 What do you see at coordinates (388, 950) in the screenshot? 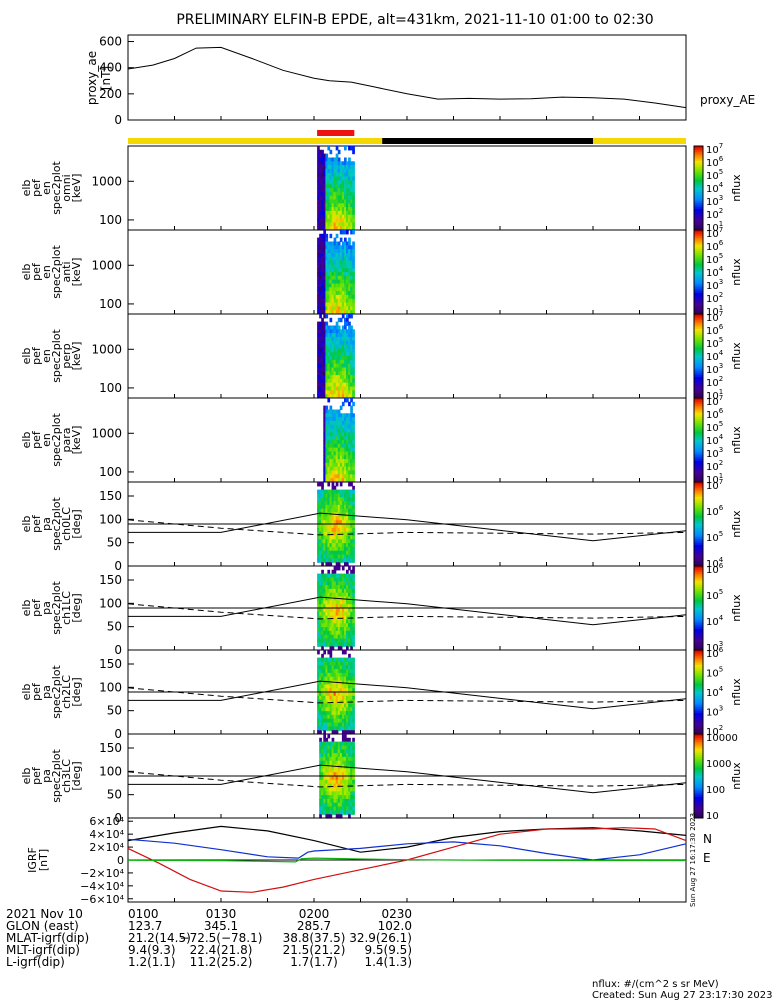
I see `footer-value: 9.5(9.5)` at bounding box center [388, 950].